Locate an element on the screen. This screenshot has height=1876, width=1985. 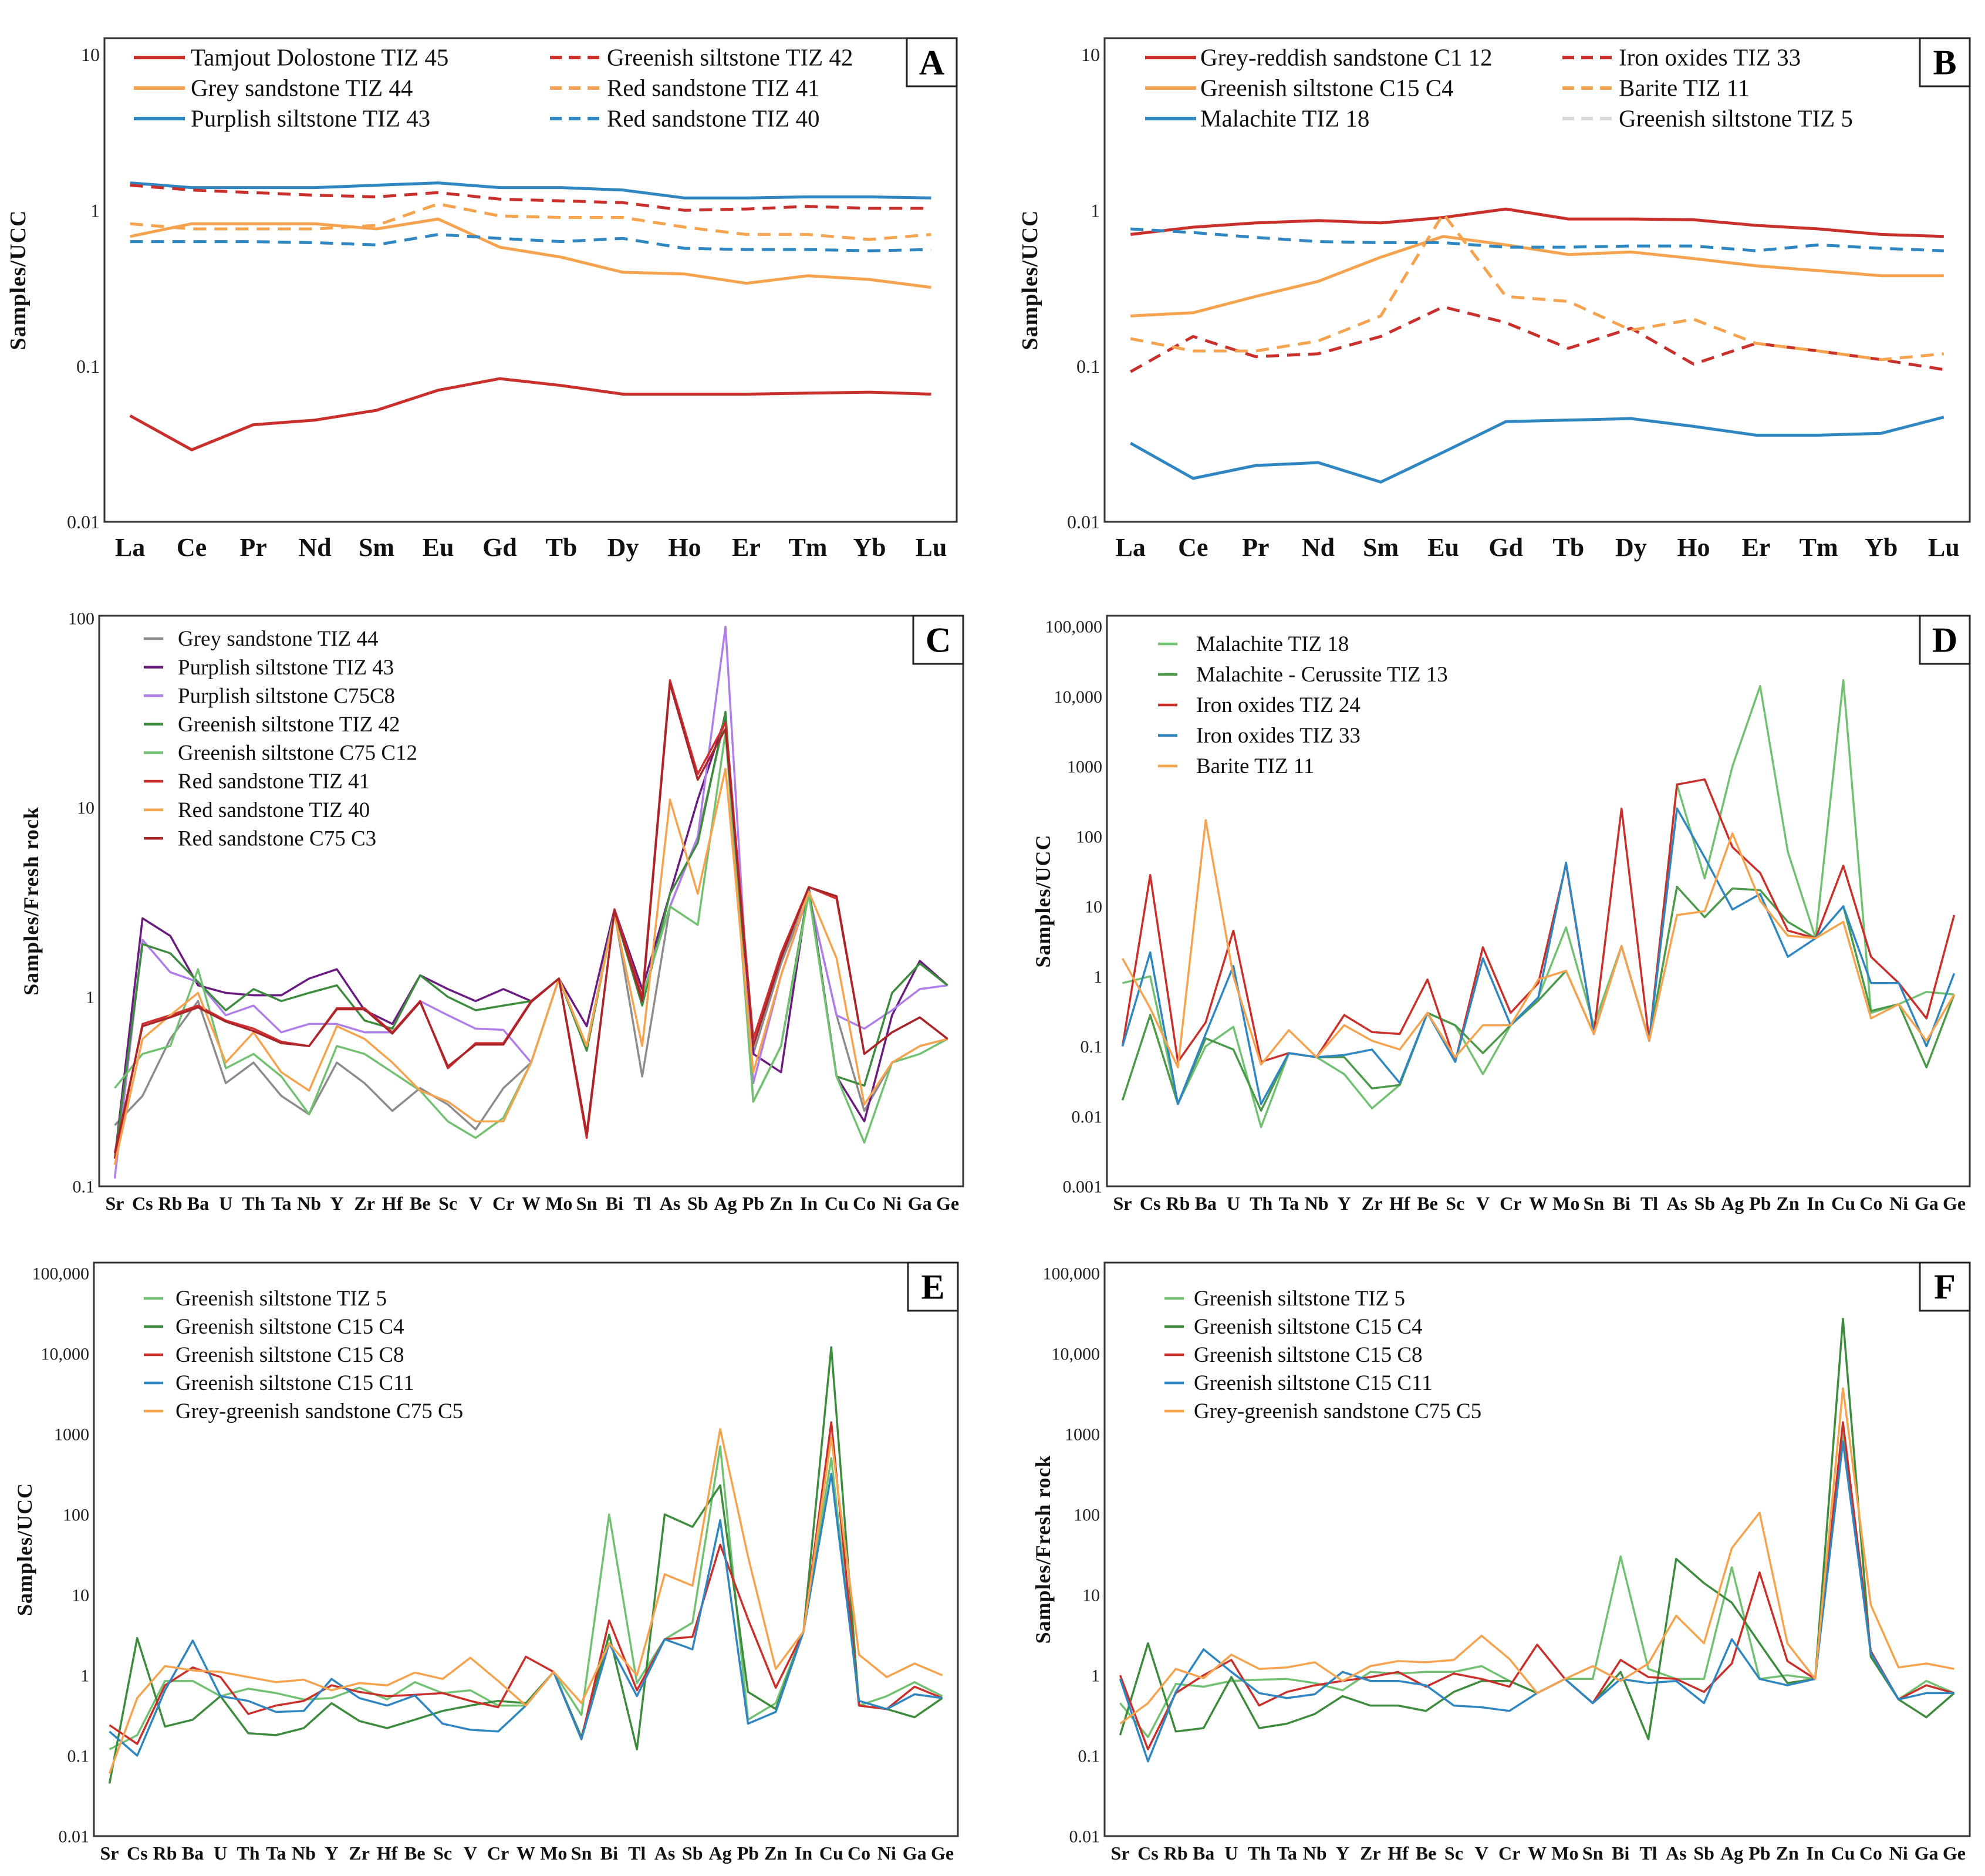
x-tick-label: Er is located at coordinates (1757, 547).